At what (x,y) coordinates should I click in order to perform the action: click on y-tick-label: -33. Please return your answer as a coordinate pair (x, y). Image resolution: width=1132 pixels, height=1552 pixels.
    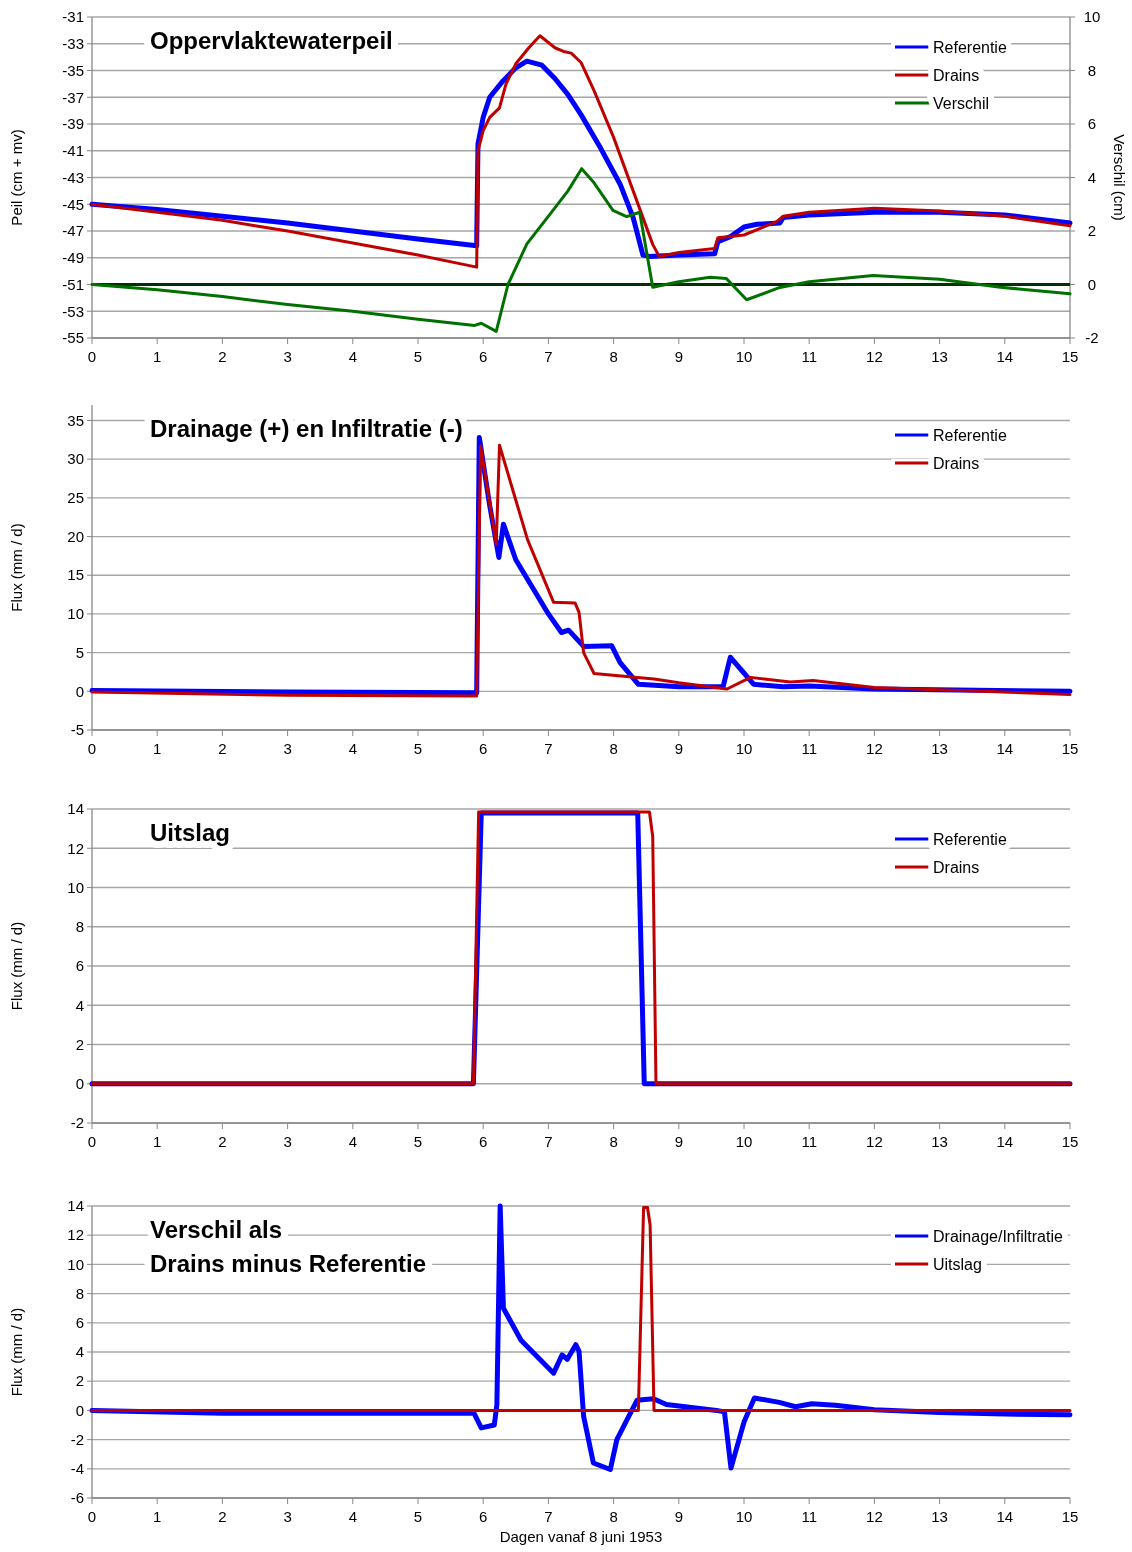
    Looking at the image, I should click on (73, 43).